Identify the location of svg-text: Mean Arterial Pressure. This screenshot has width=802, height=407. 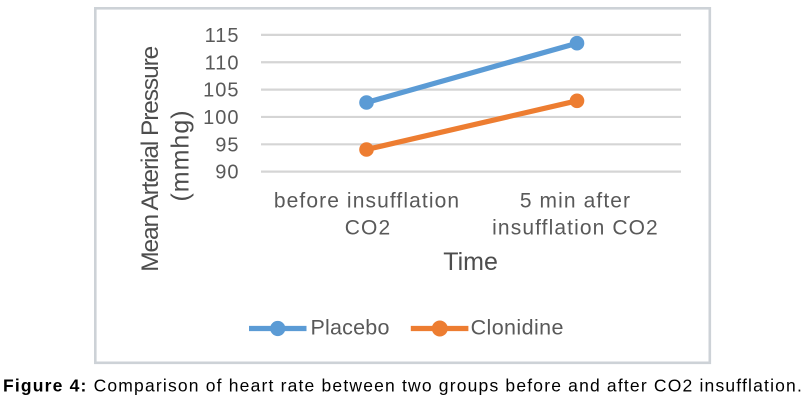
(150, 158).